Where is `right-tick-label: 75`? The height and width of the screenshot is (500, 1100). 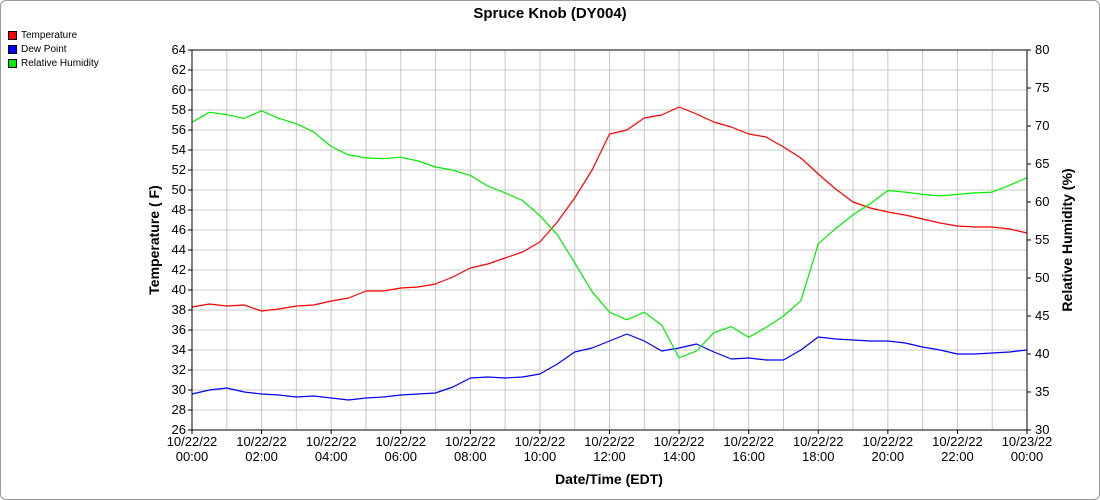 right-tick-label: 75 is located at coordinates (1042, 87).